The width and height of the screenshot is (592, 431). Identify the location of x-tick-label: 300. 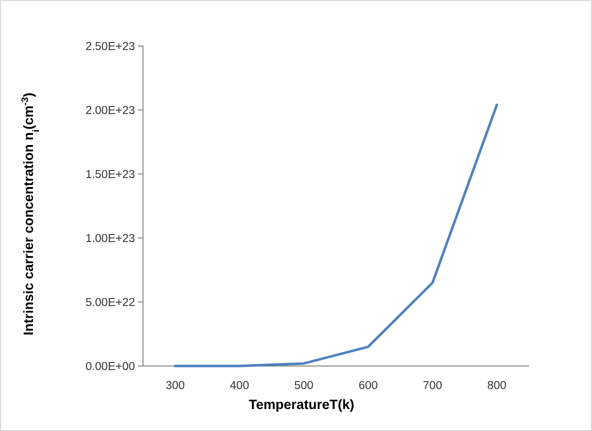
(175, 386).